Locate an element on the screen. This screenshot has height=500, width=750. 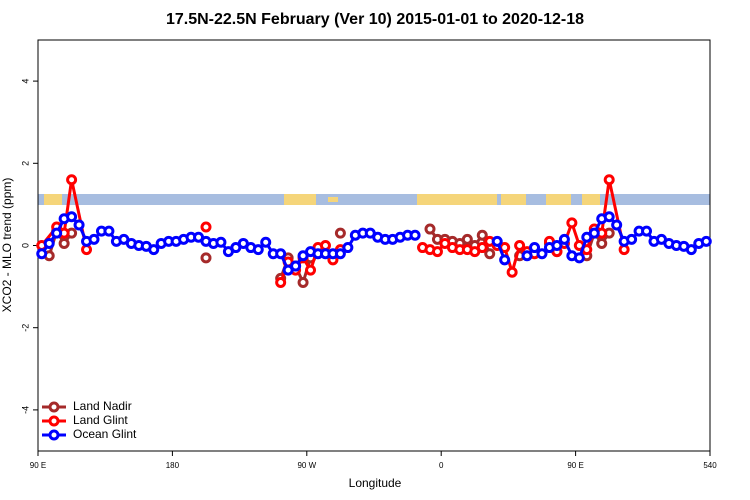
x-tick-label: 540 is located at coordinates (710, 465).